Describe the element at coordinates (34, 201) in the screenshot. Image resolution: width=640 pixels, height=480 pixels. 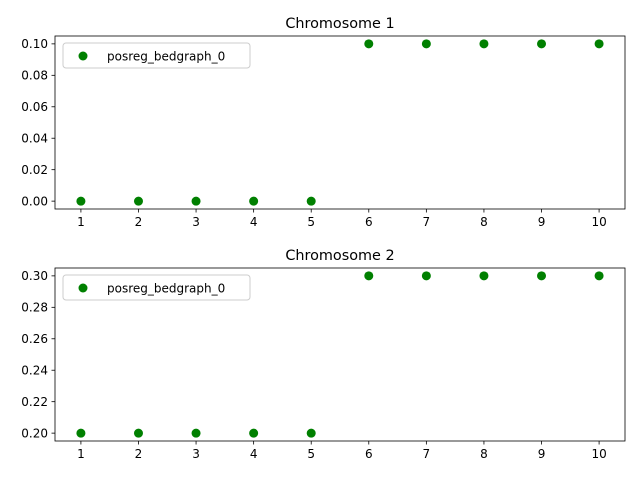
I see `y-tick-label: 0.00` at that location.